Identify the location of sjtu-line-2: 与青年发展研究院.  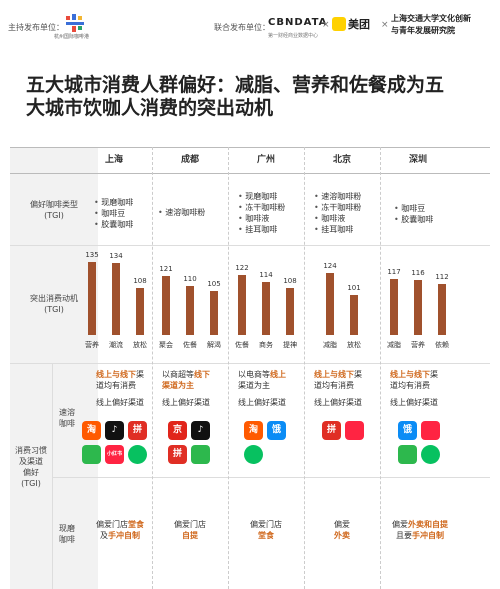
(423, 30).